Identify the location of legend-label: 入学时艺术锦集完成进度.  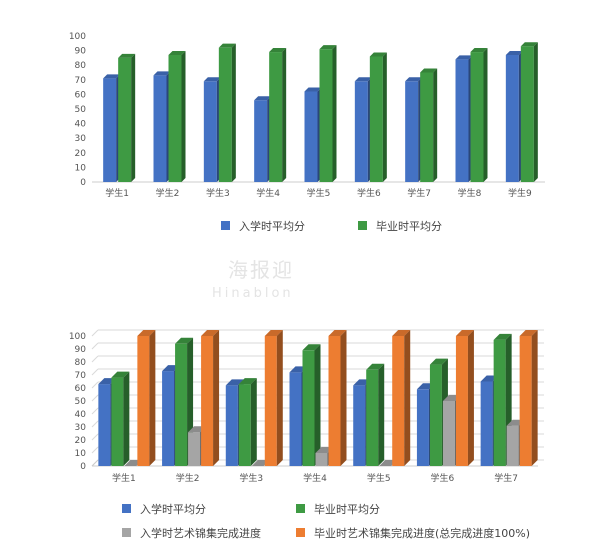
(200, 533).